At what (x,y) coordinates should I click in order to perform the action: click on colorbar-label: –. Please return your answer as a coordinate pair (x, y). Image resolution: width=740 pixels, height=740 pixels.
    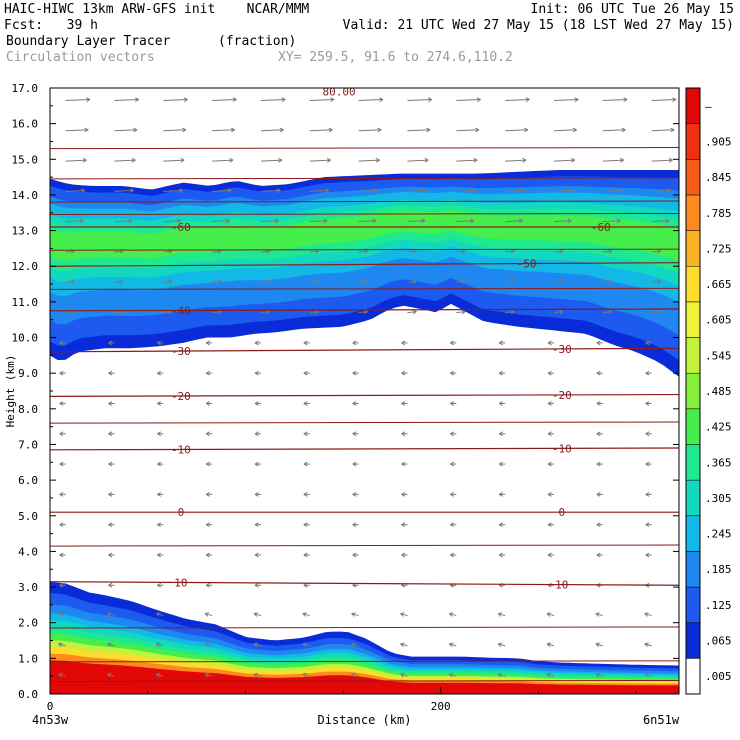
    Looking at the image, I should click on (708, 106).